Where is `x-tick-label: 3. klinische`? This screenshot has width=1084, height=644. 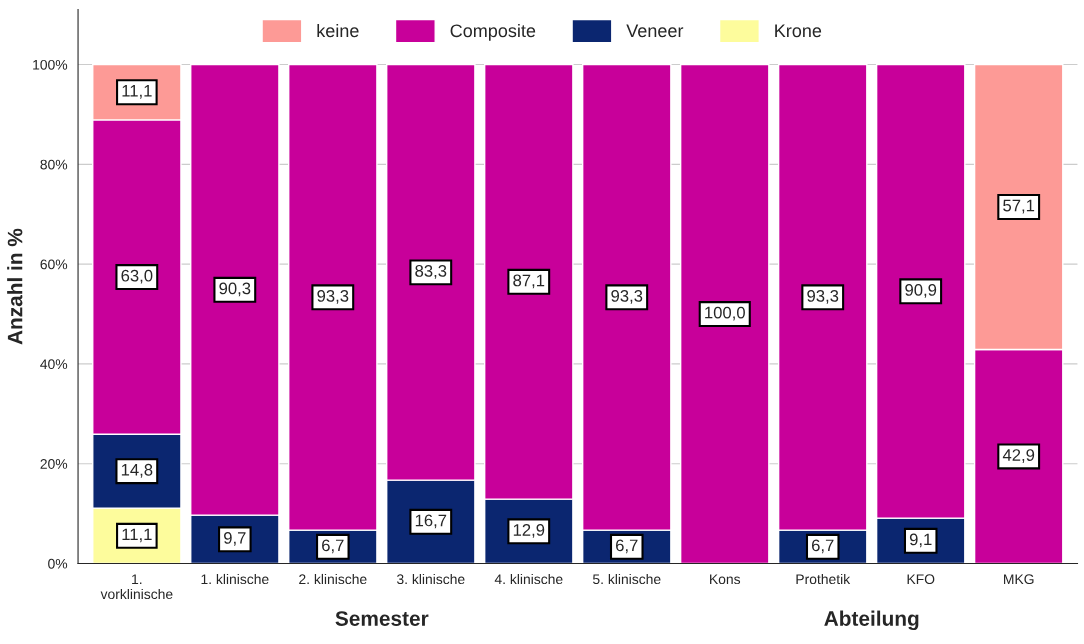
x-tick-label: 3. klinische is located at coordinates (430, 579).